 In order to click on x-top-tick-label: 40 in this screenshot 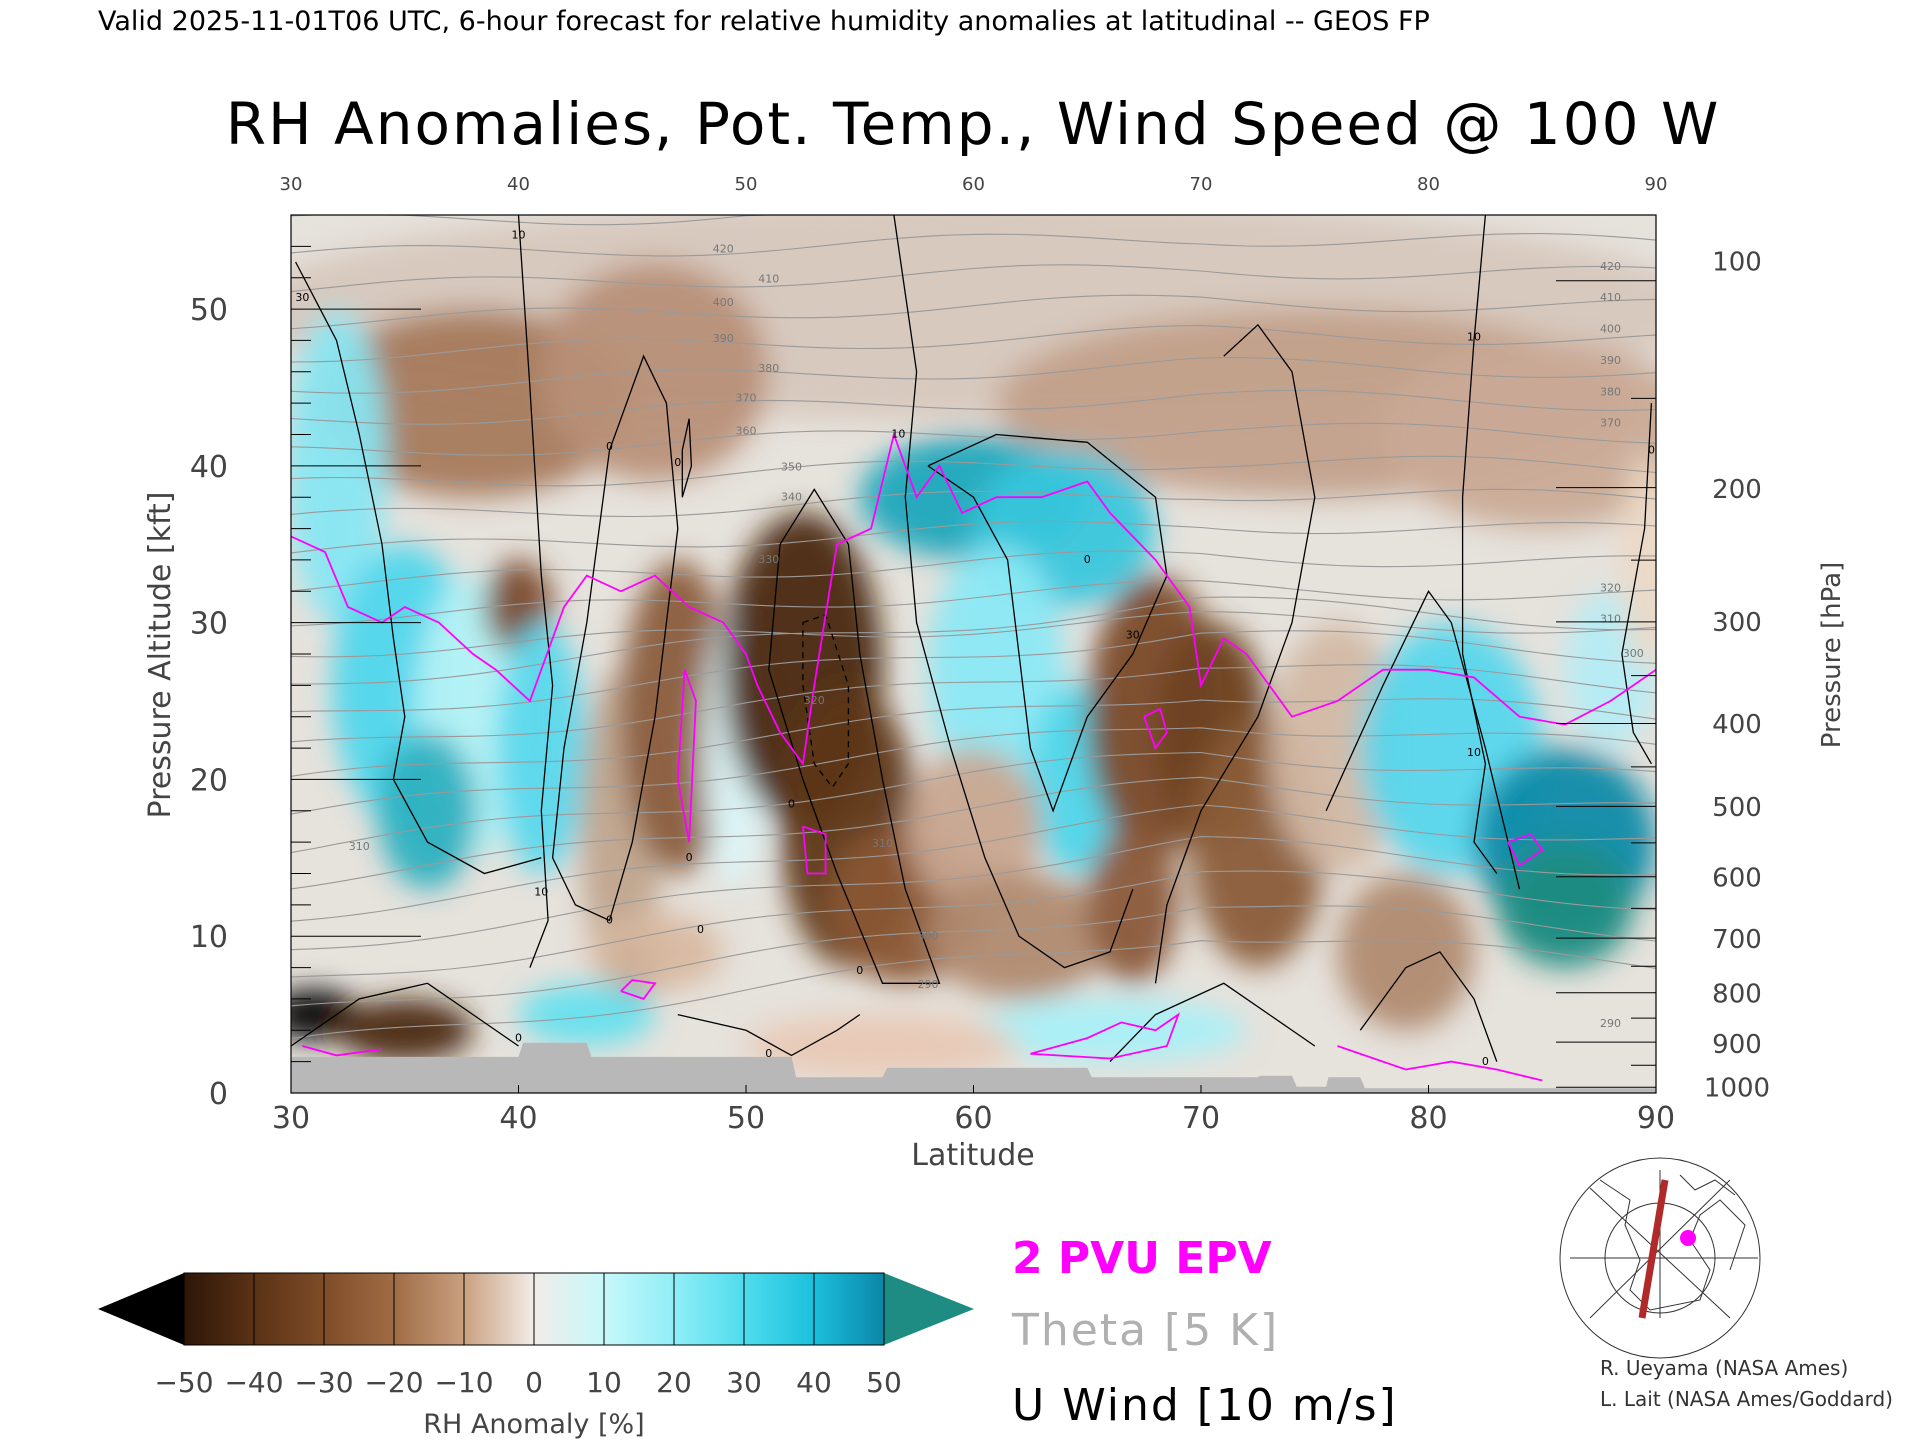, I will do `click(518, 184)`.